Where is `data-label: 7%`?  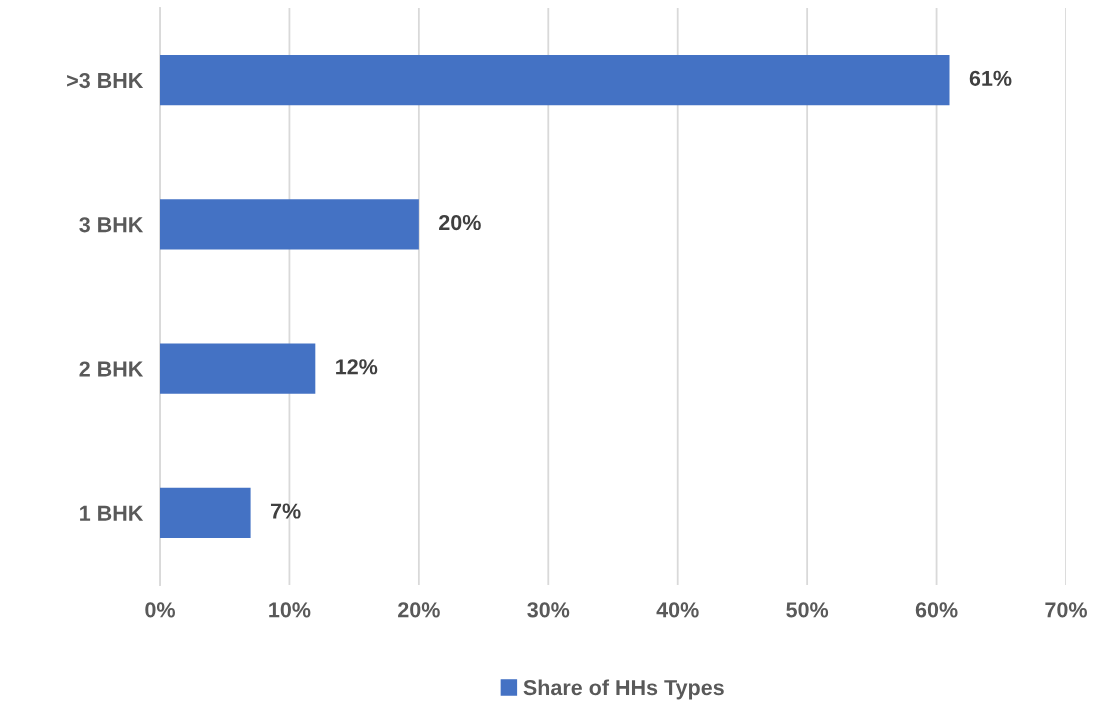 data-label: 7% is located at coordinates (285, 511).